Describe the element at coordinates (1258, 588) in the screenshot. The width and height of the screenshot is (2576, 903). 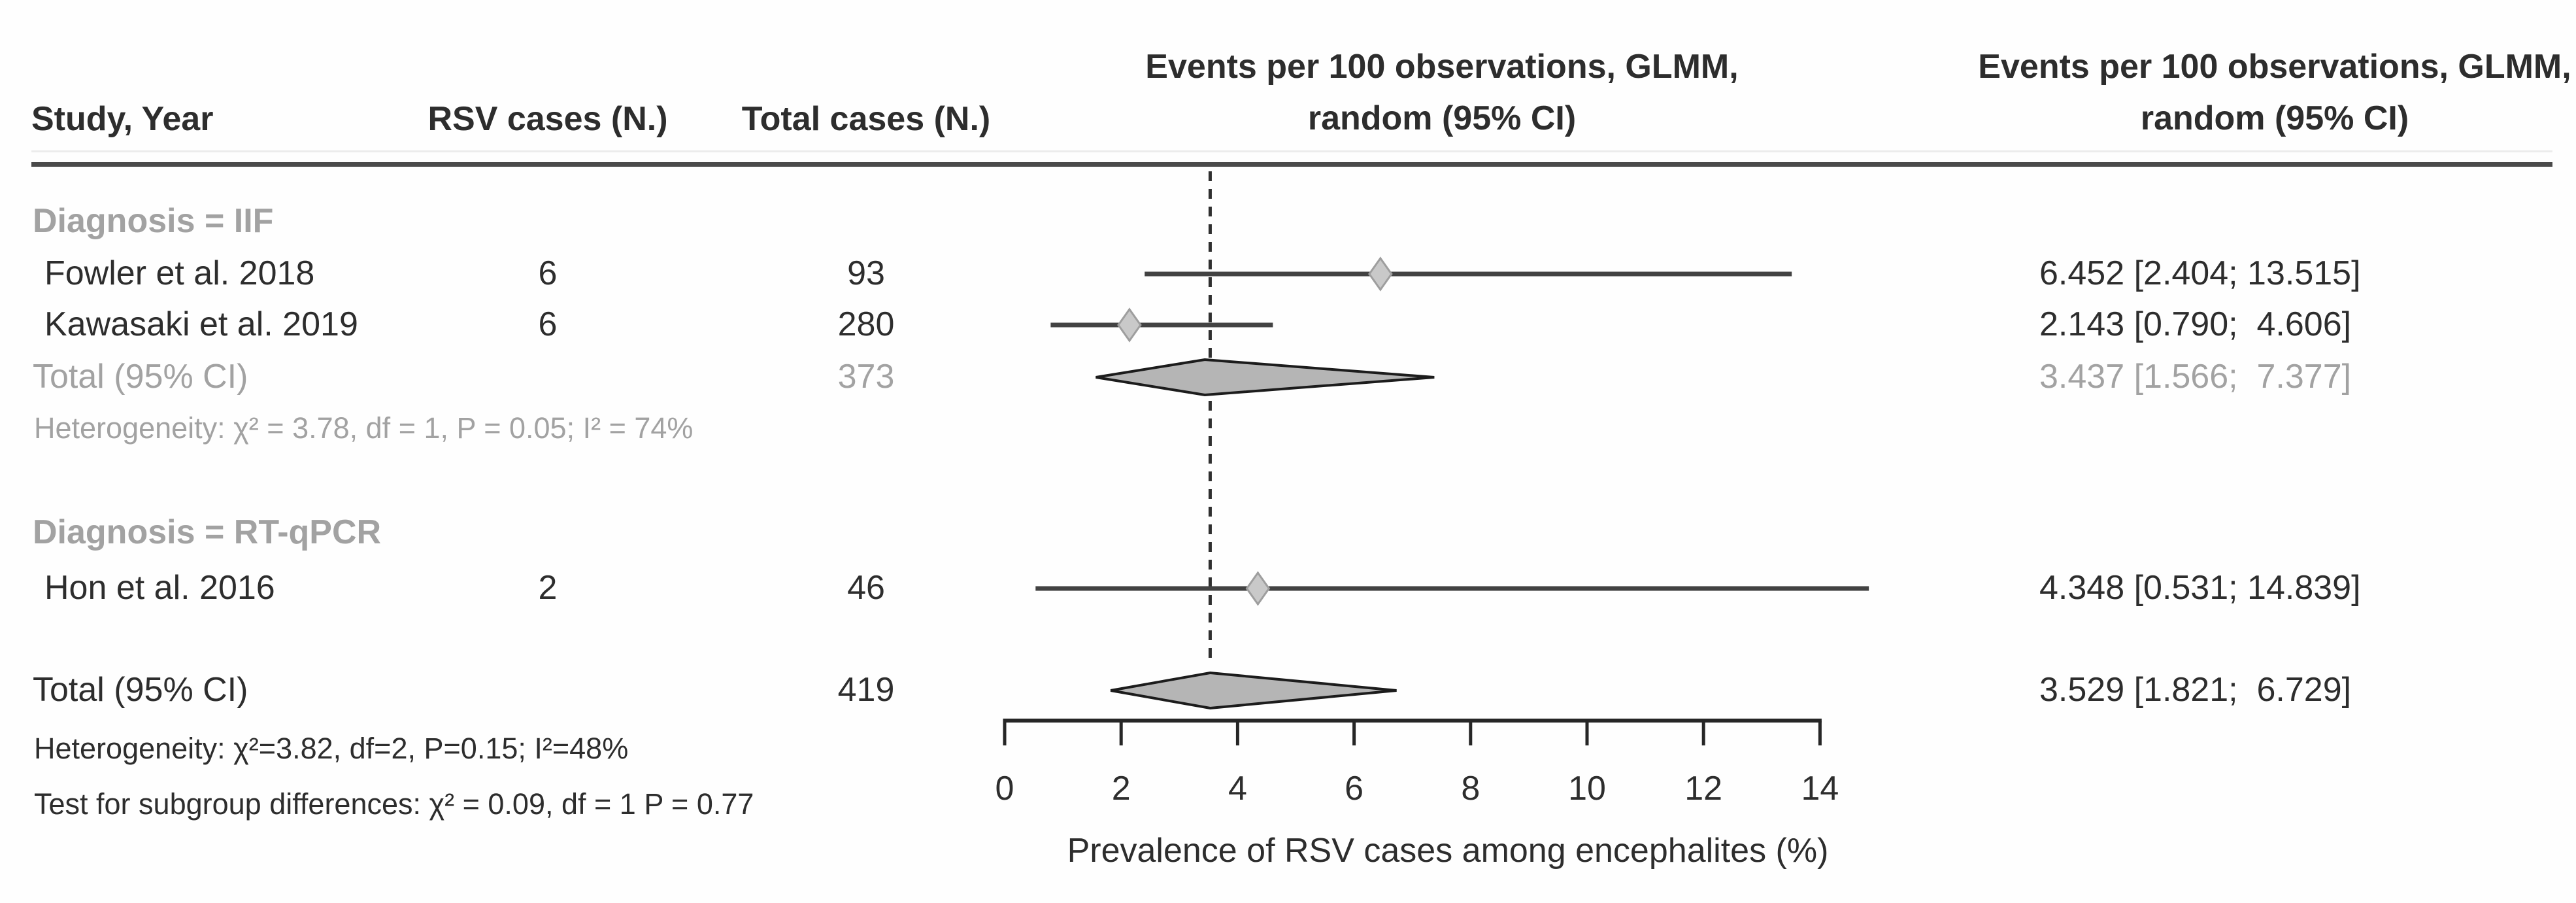
I see `point-estimate-marker-hon` at that location.